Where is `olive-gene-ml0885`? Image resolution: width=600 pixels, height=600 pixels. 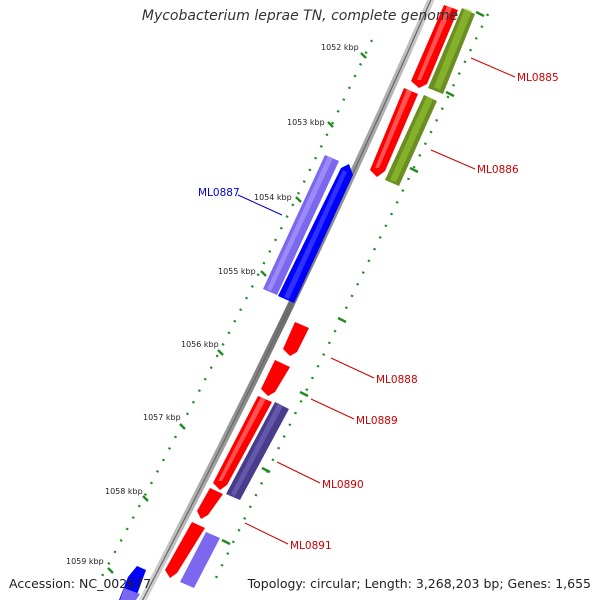 olive-gene-ml0885 is located at coordinates (451, 51).